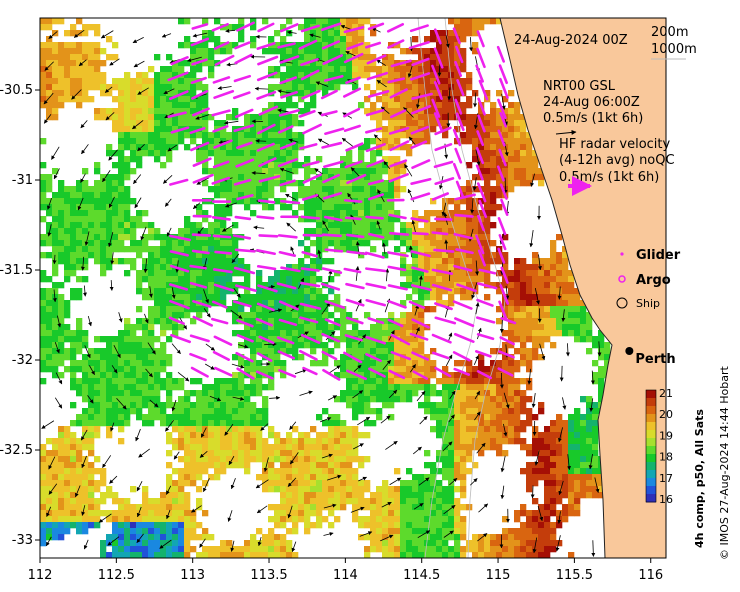 The image size is (740, 592). Describe the element at coordinates (16, 270) in the screenshot. I see `y-tick-label: -31.5` at that location.